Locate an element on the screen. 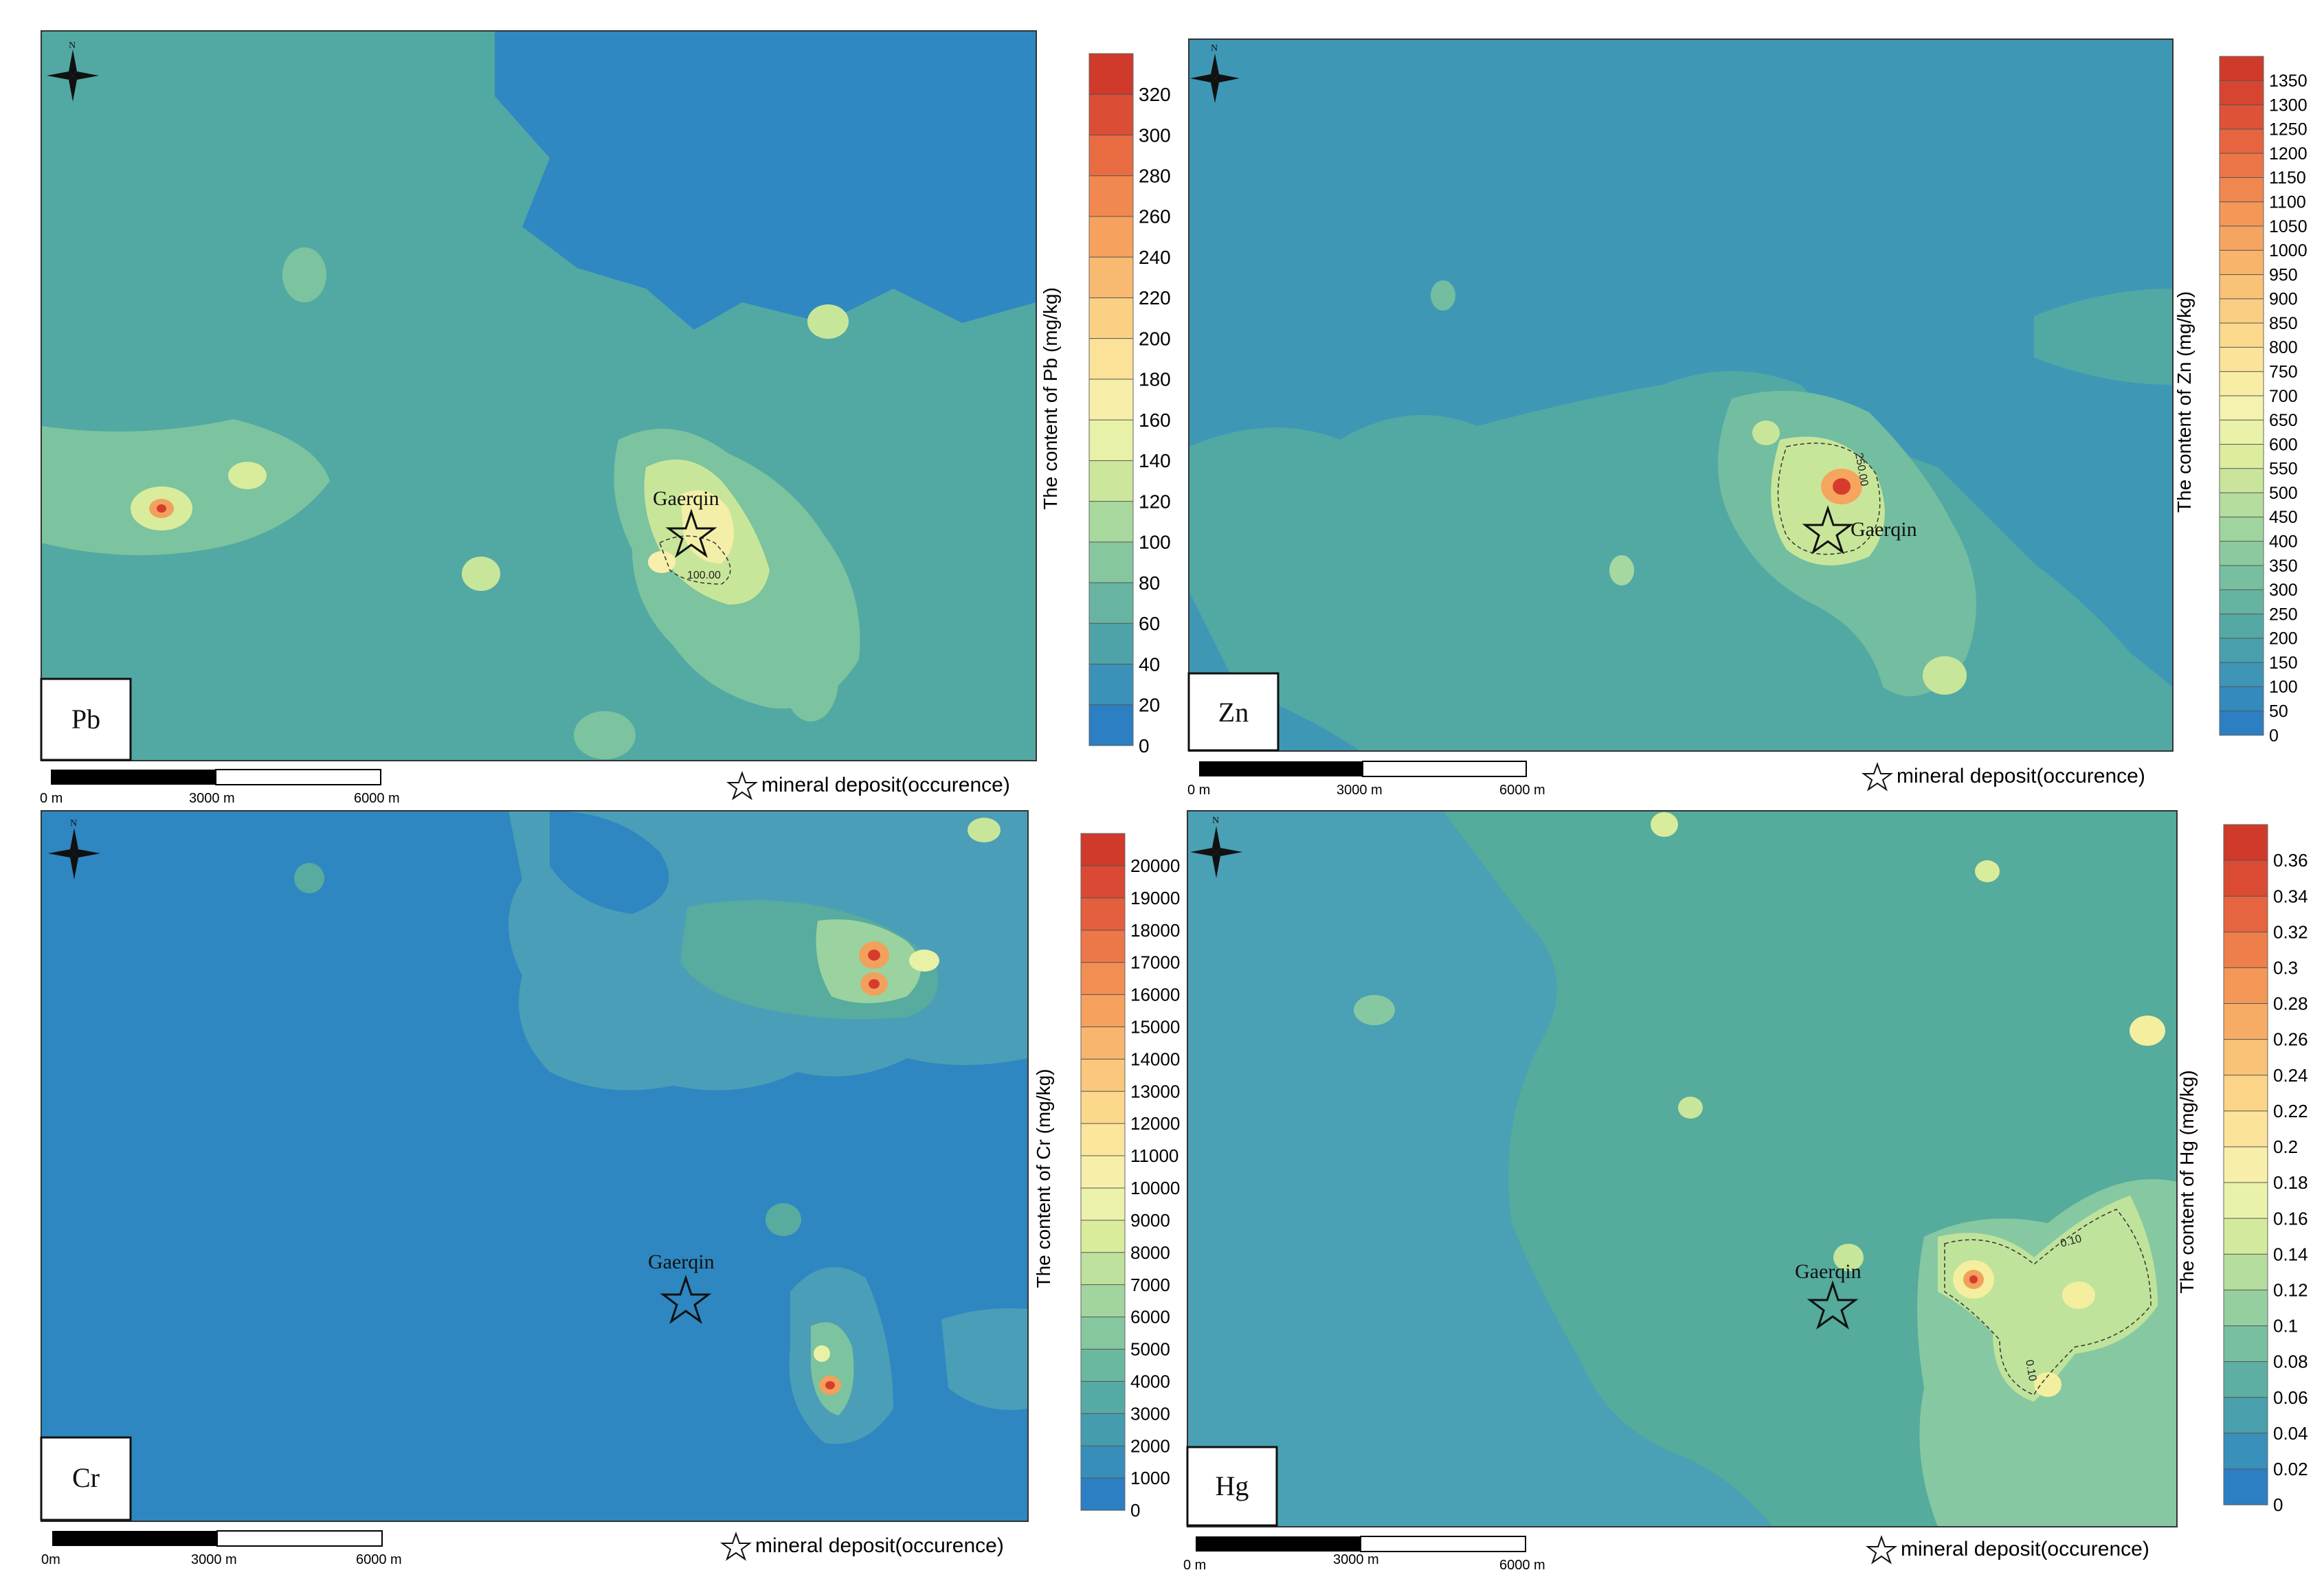 The image size is (2324, 1590). colorbar-tick-label: 1300 is located at coordinates (2288, 105).